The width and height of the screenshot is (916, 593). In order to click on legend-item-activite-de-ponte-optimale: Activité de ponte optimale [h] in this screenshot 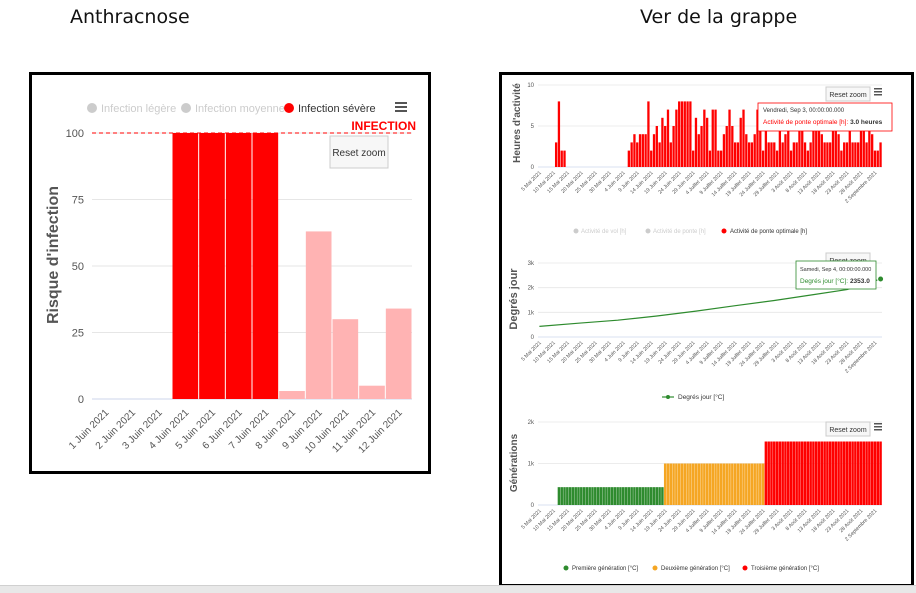, I will do `click(764, 232)`.